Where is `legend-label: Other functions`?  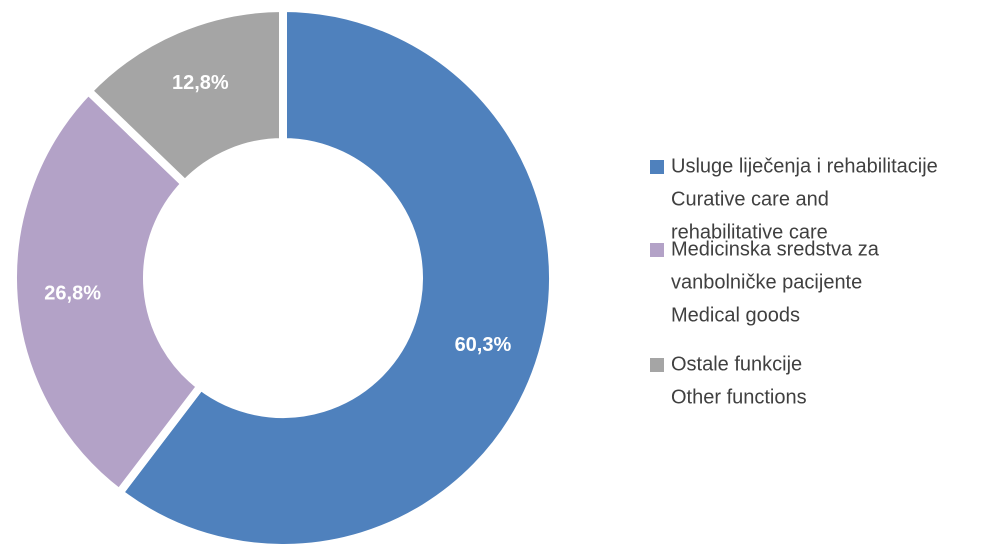
legend-label: Other functions is located at coordinates (739, 397).